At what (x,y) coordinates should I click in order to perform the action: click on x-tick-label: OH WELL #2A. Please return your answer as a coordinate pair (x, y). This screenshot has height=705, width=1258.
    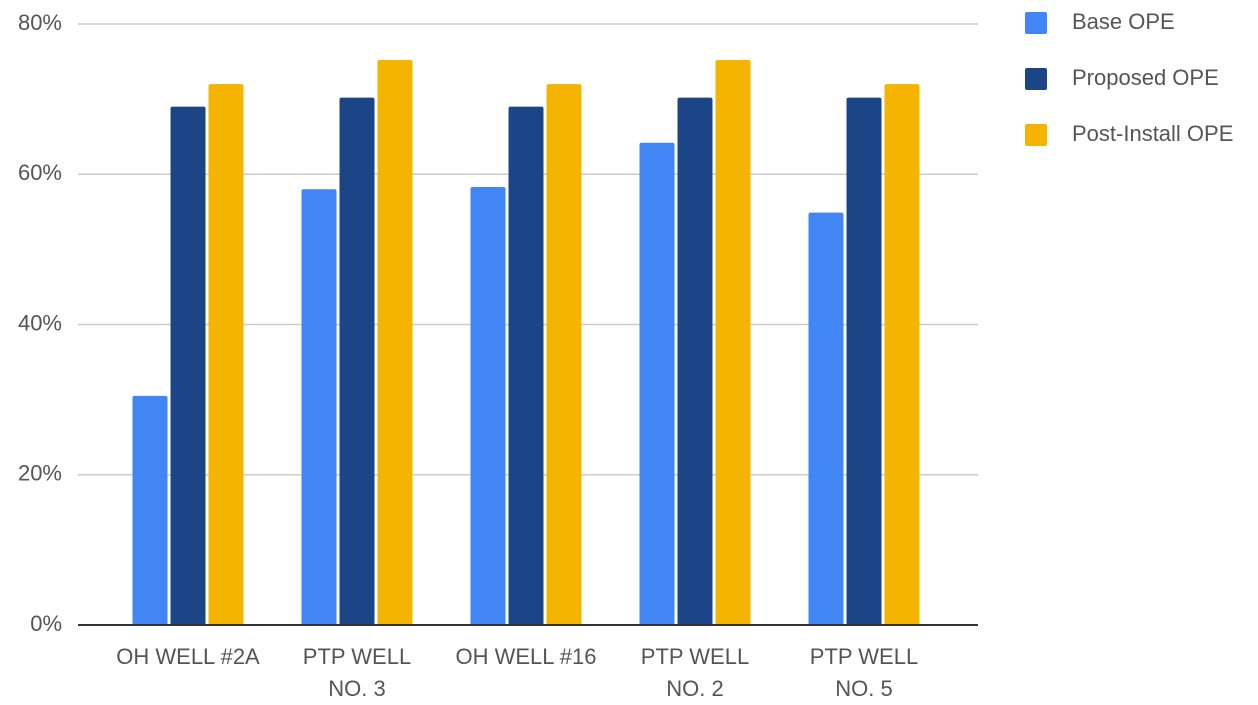
    Looking at the image, I should click on (188, 656).